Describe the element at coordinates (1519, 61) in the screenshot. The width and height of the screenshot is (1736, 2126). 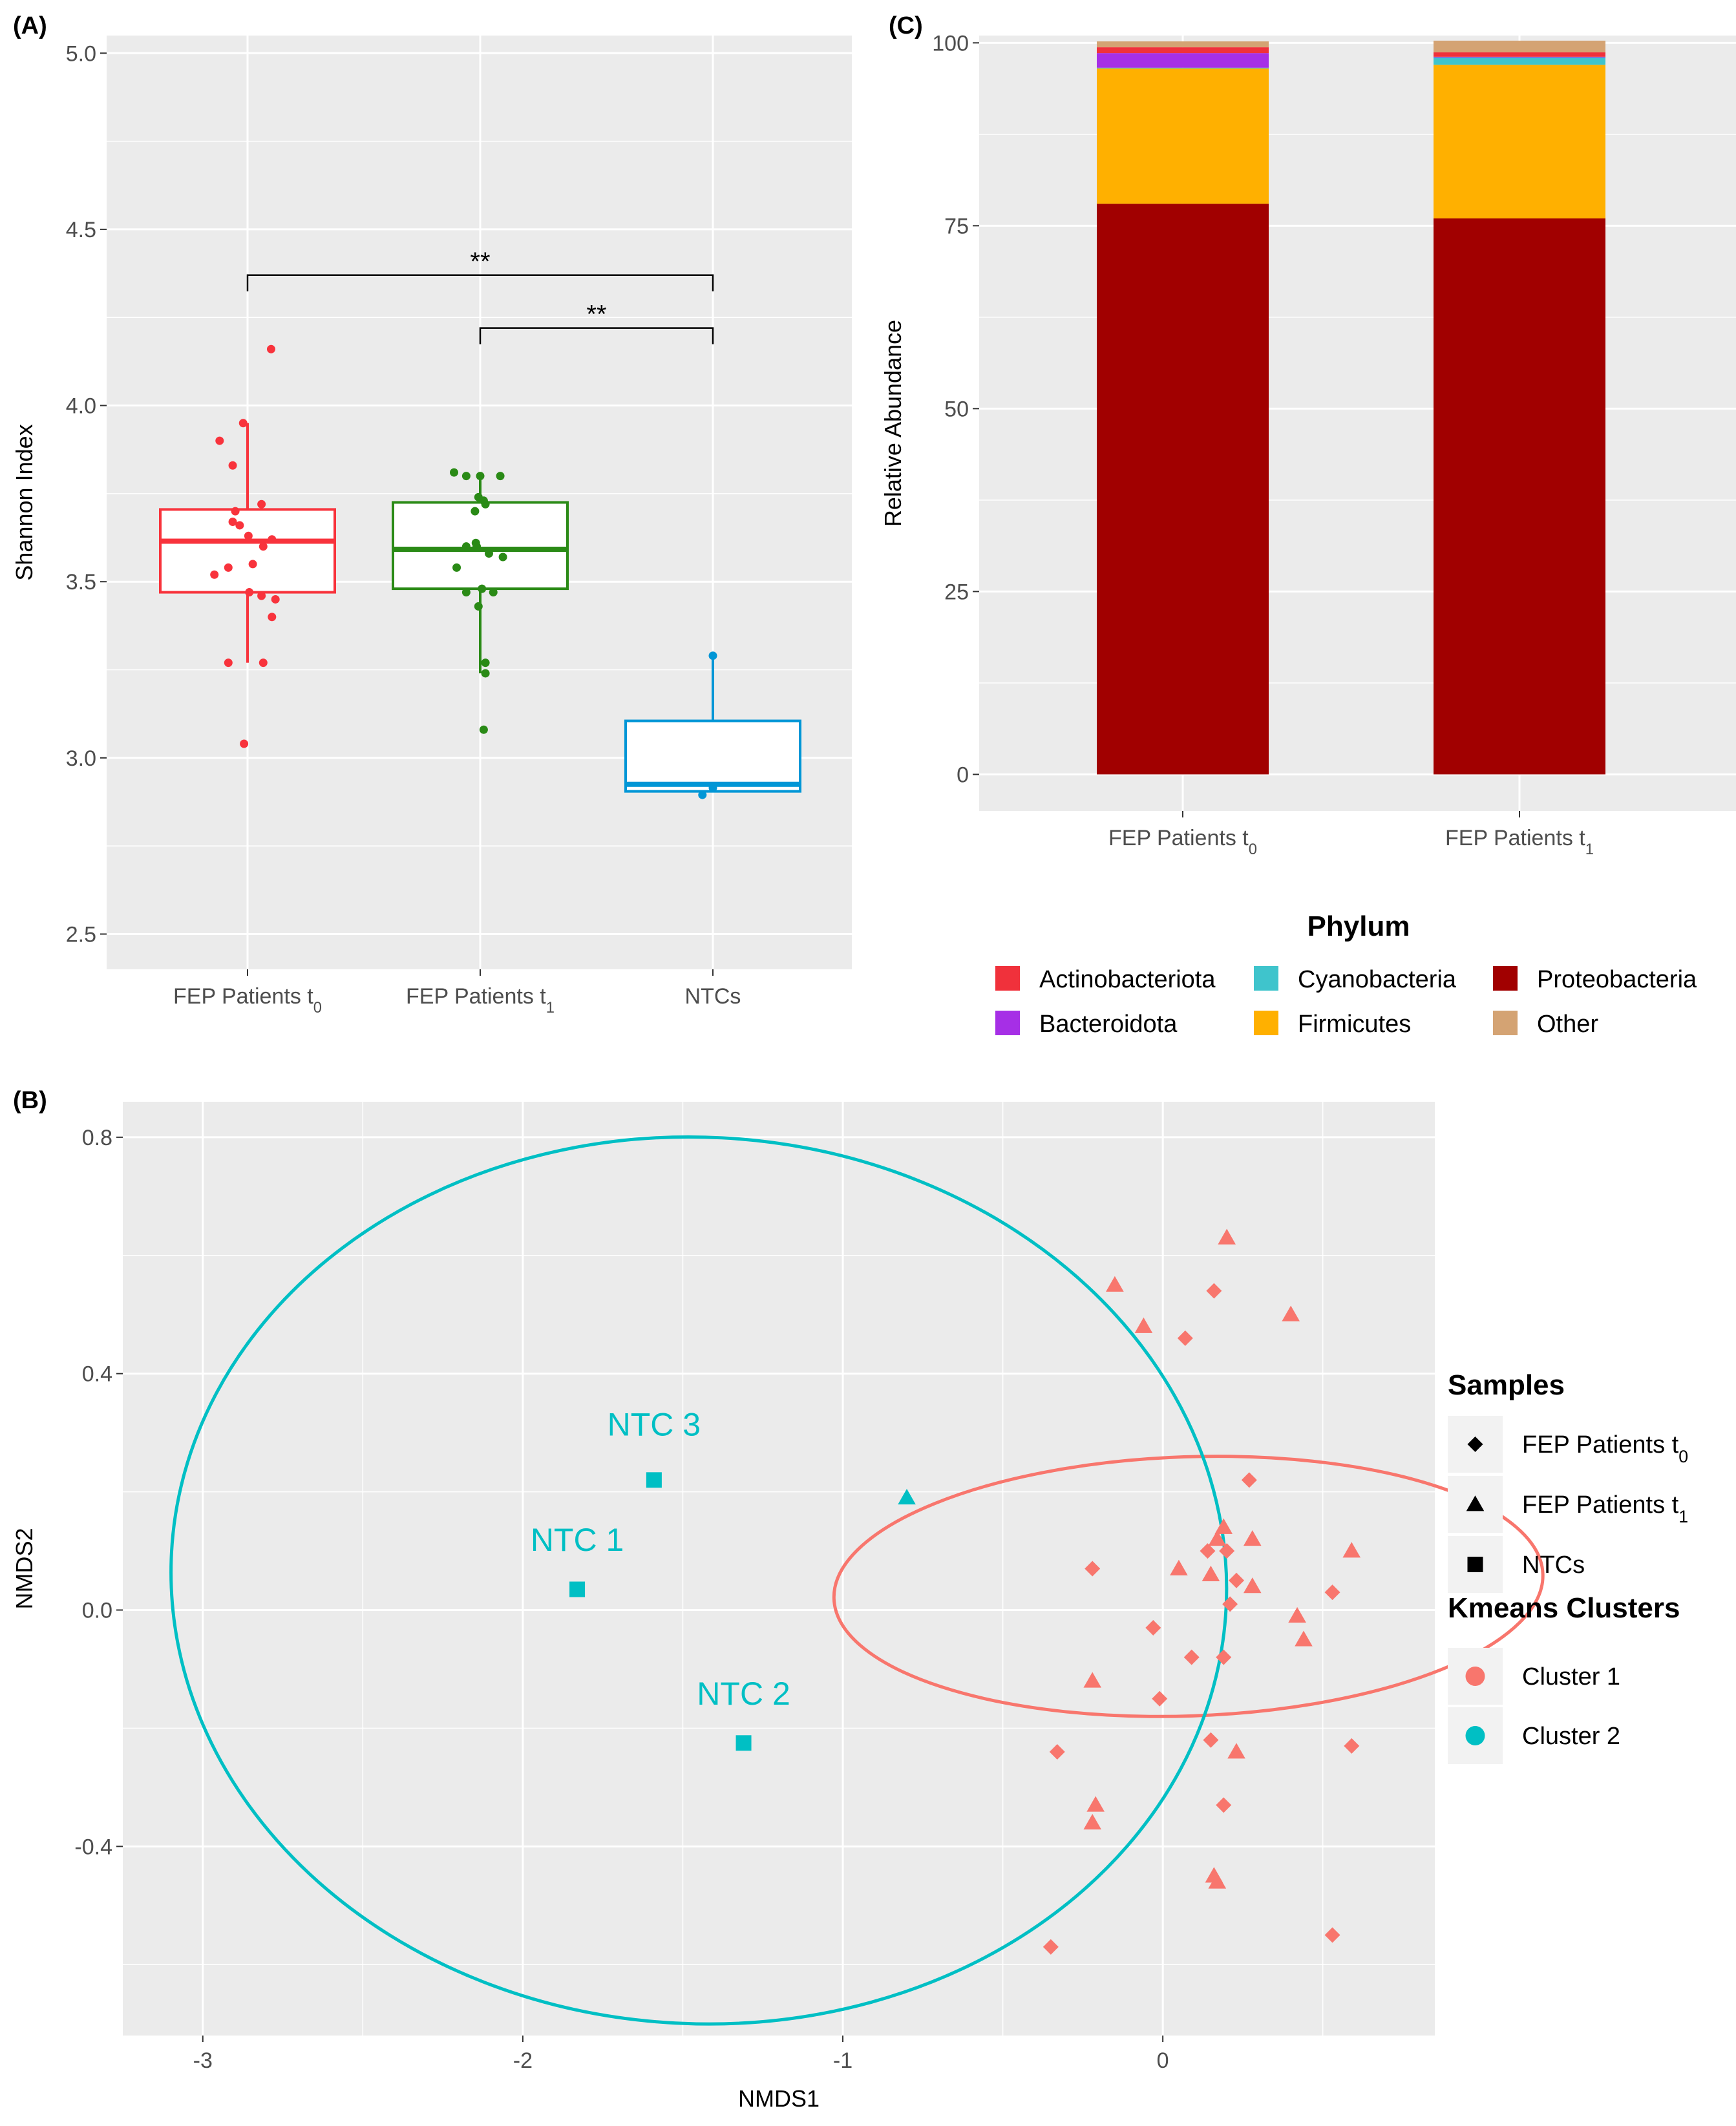
I see `bar-segment-cyanobacteria` at that location.